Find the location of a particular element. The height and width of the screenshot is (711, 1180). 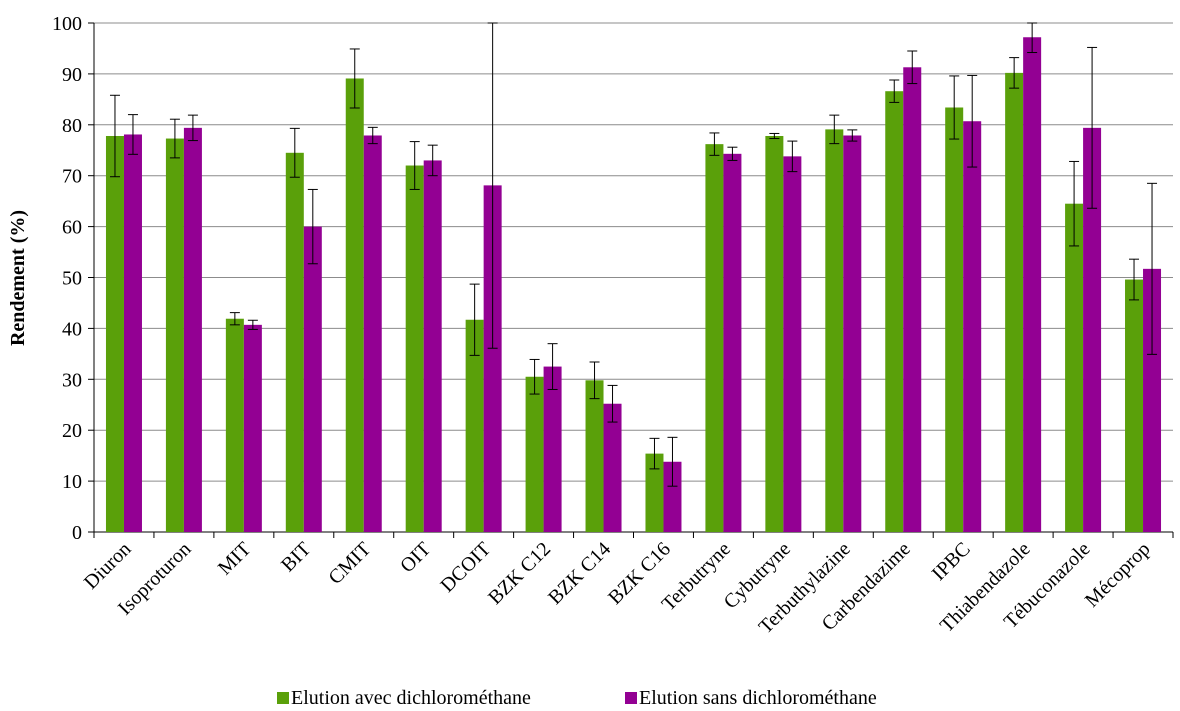

x-tick-label: Mécoprop is located at coordinates (1118, 575).